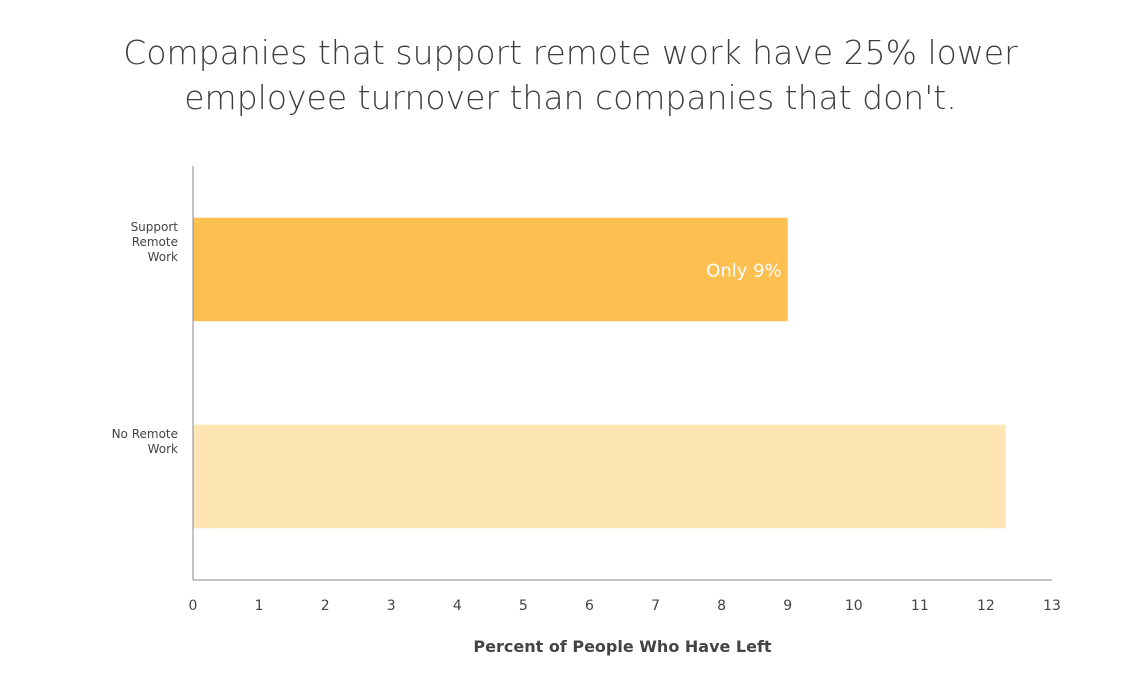 This screenshot has height=685, width=1141. What do you see at coordinates (655, 606) in the screenshot?
I see `x-tick-label: 7` at bounding box center [655, 606].